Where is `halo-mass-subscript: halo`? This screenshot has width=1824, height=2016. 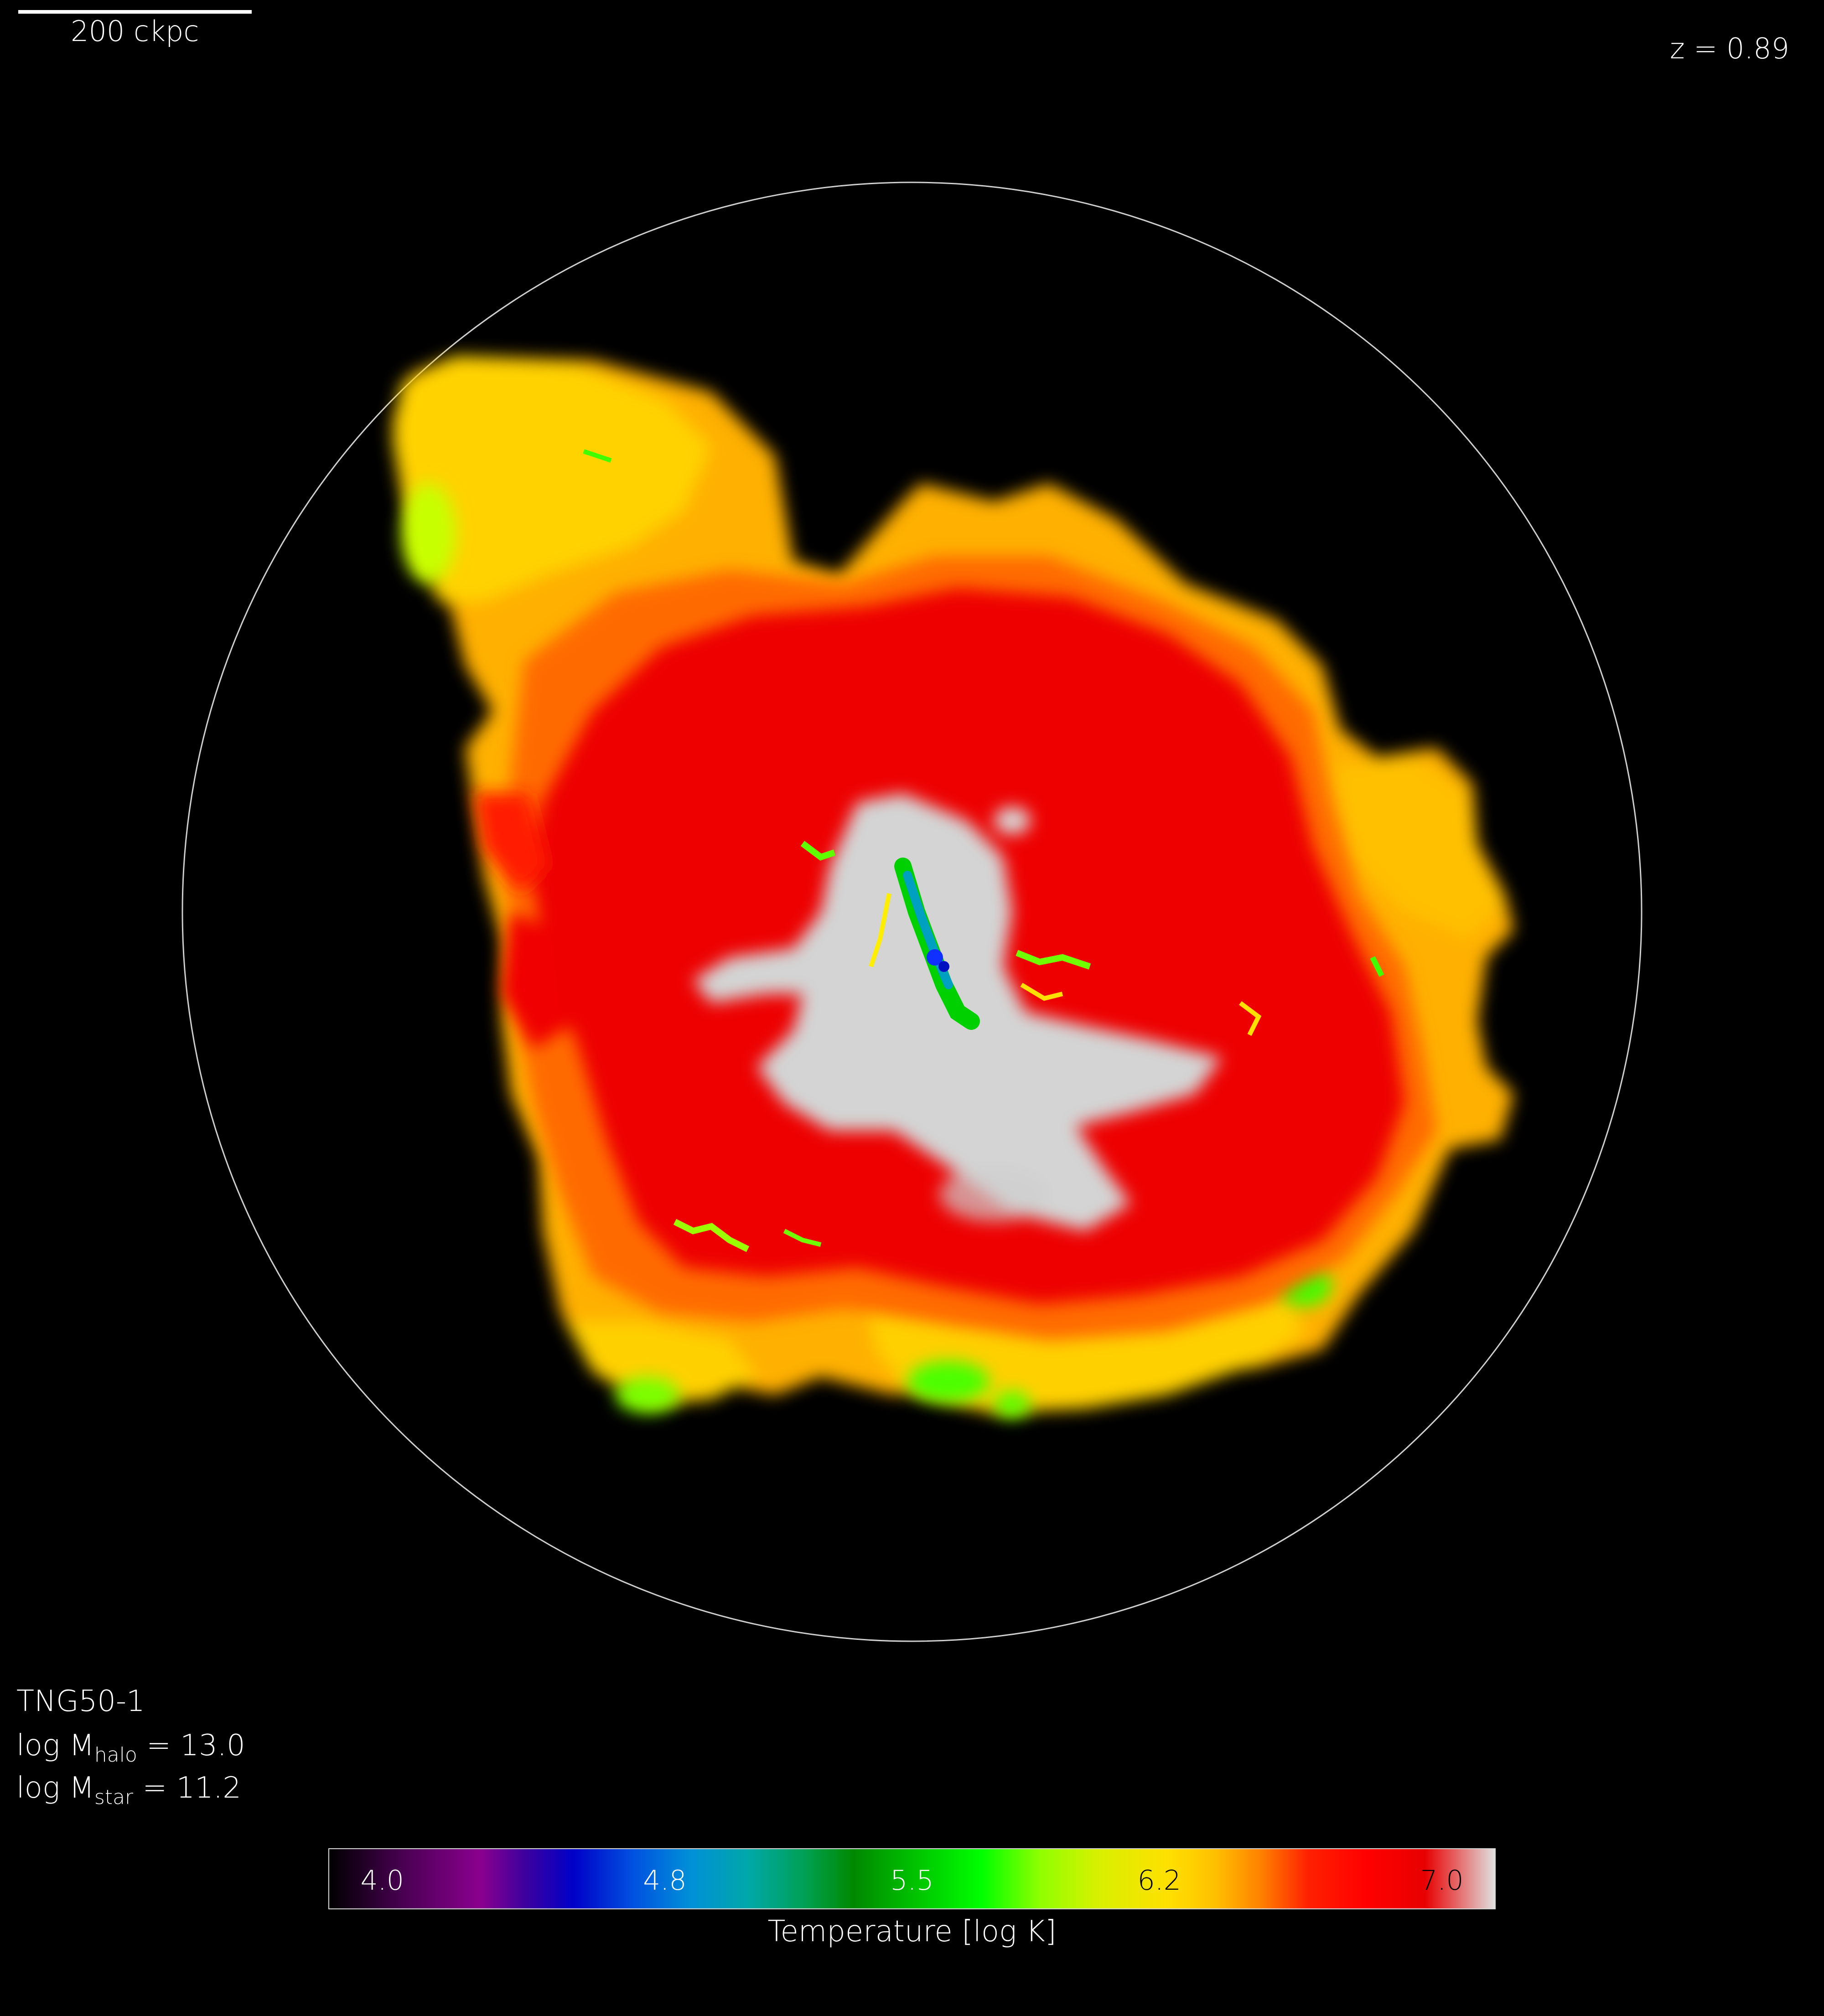
halo-mass-subscript: halo is located at coordinates (116, 1755).